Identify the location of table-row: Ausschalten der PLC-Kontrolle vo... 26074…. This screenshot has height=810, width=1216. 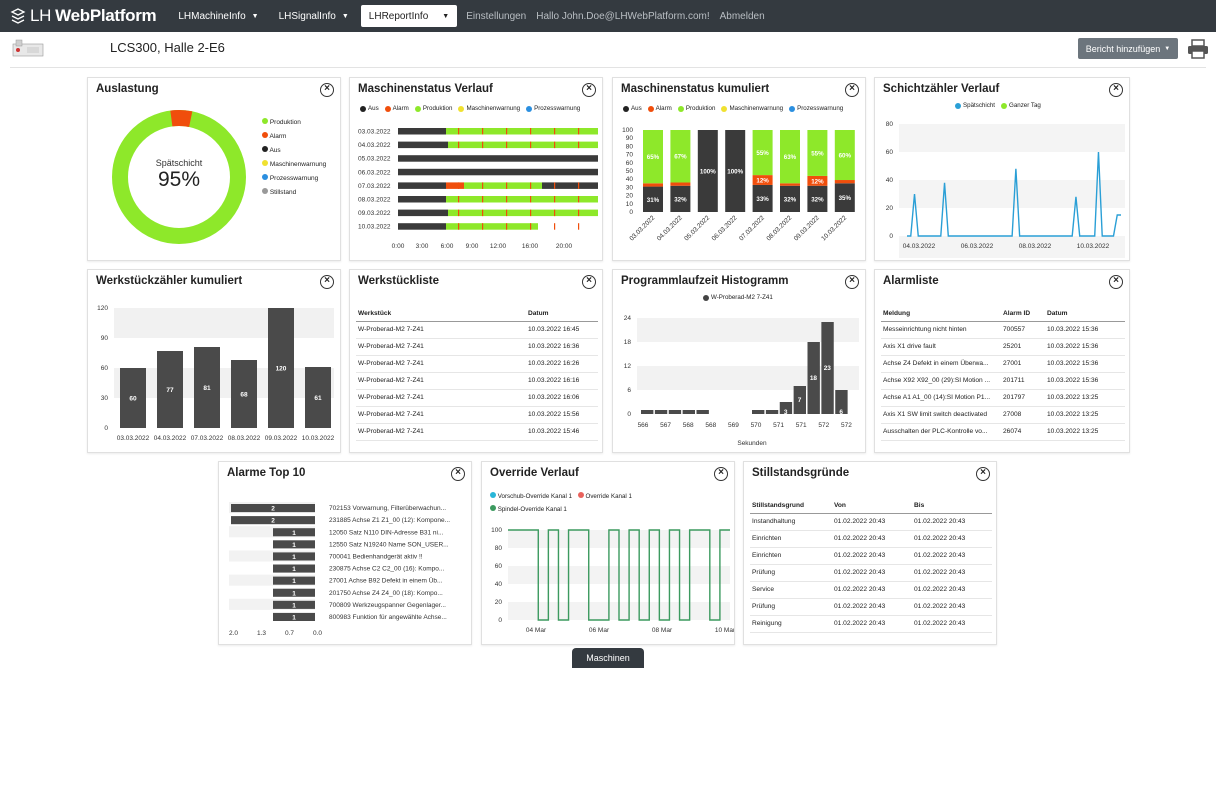
(1003, 432).